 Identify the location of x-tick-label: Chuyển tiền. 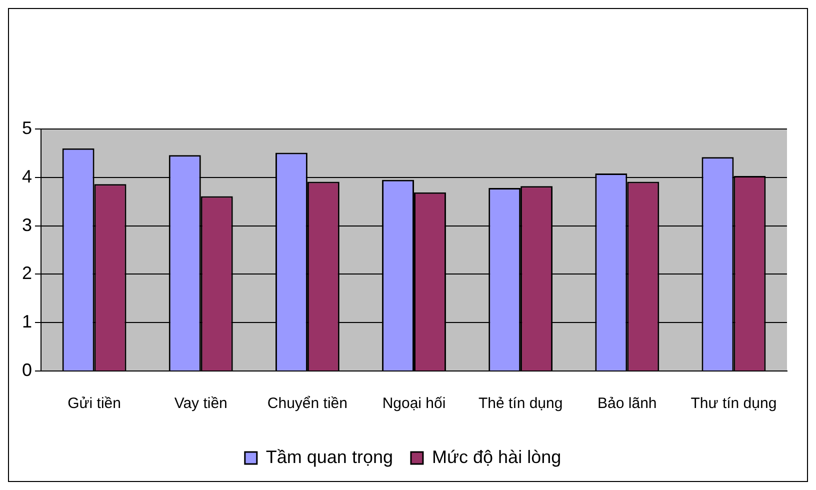
(307, 403).